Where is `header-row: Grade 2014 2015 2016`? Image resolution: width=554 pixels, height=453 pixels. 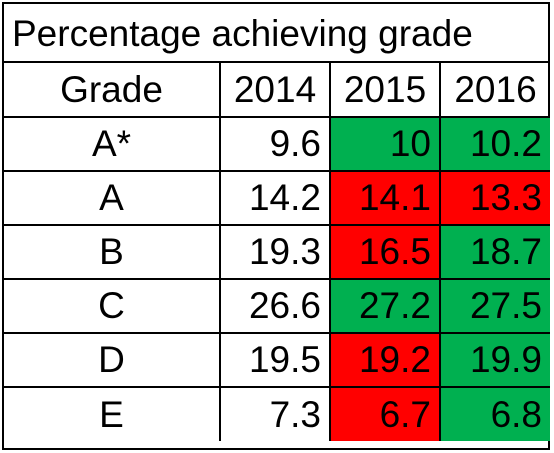
header-row: Grade 2014 2015 2016 is located at coordinates (277, 90).